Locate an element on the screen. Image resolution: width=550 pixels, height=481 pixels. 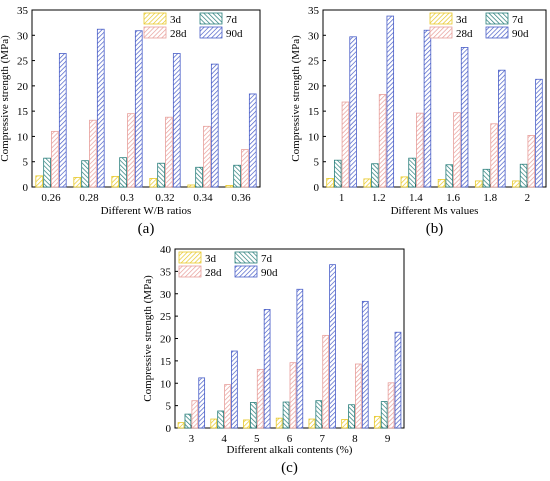
bar-28d-0.3 is located at coordinates (131, 150).